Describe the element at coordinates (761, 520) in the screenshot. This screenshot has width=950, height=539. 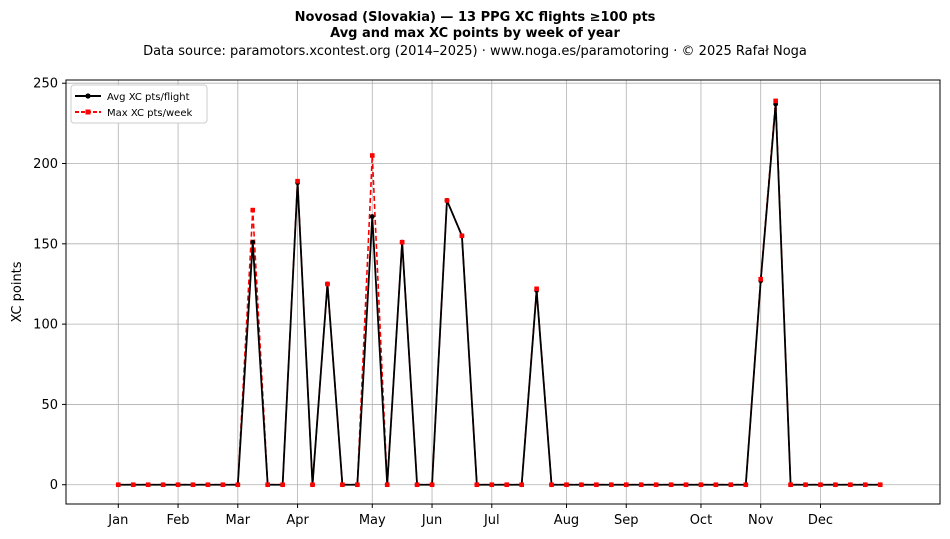
I see `x-tick-label: Nov` at that location.